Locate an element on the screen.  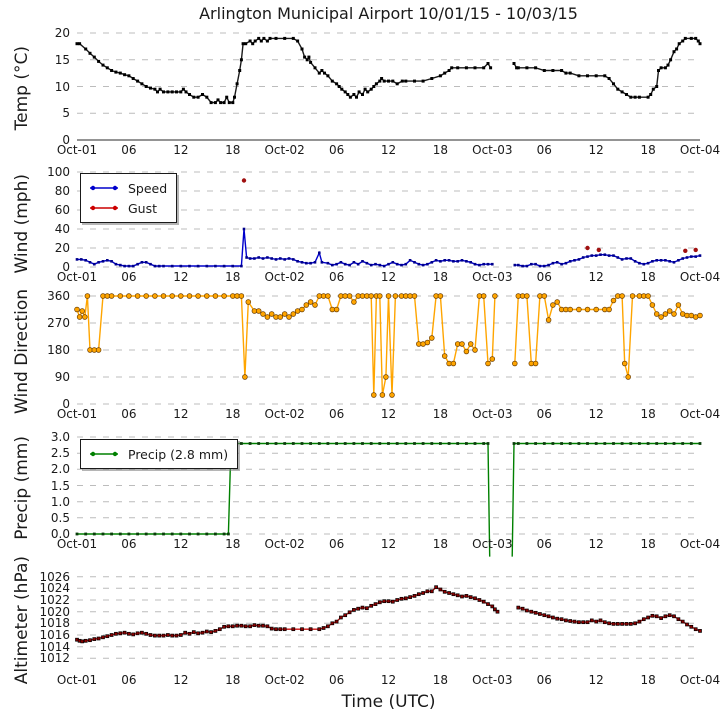
wind-xtick-label: Oct-01 is located at coordinates (77, 277).